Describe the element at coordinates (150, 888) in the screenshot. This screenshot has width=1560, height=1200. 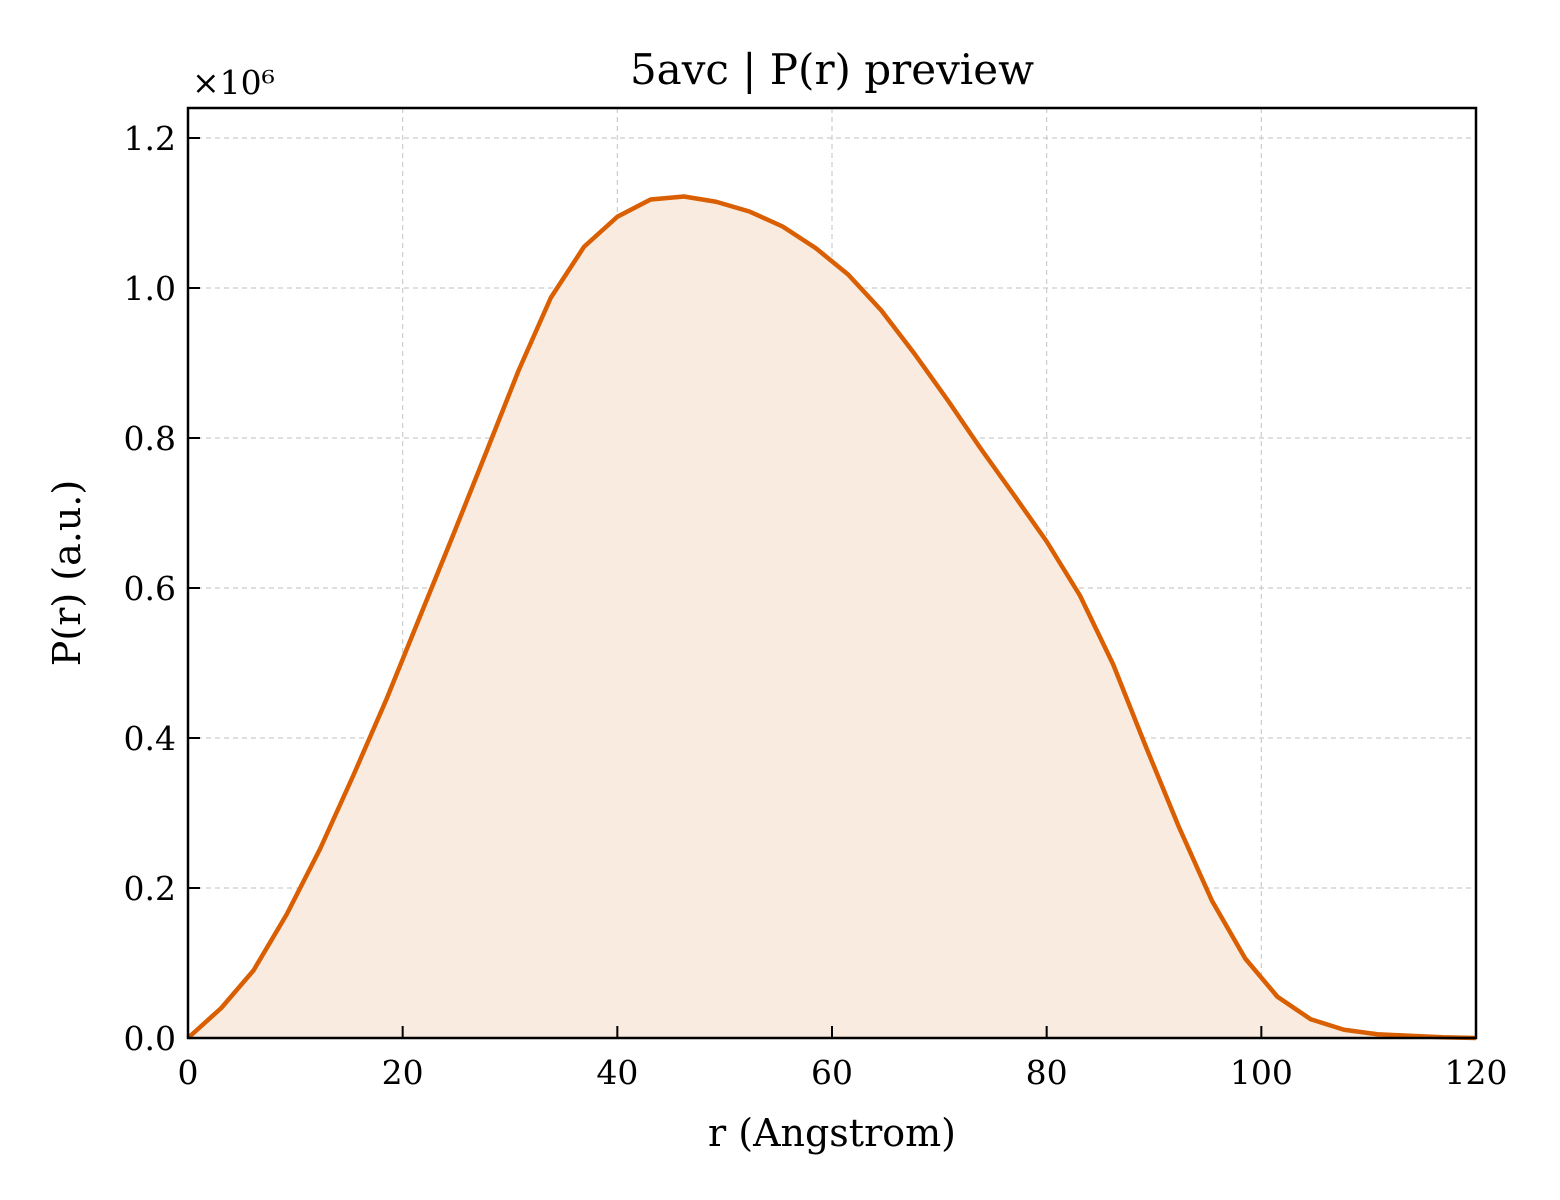
I see `y-tick-label: 0.2` at that location.